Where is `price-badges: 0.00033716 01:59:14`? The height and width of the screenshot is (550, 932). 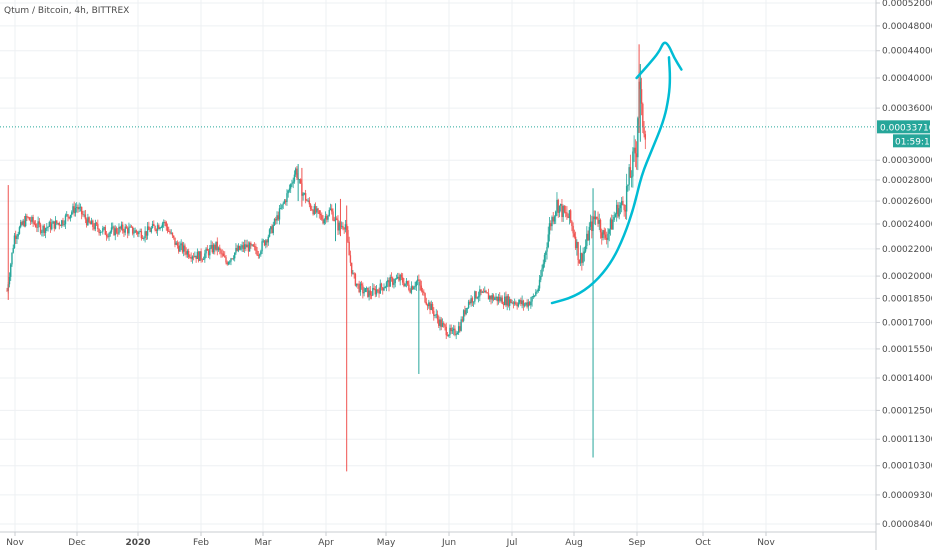 price-badges: 0.00033716 01:59:14 is located at coordinates (904, 134).